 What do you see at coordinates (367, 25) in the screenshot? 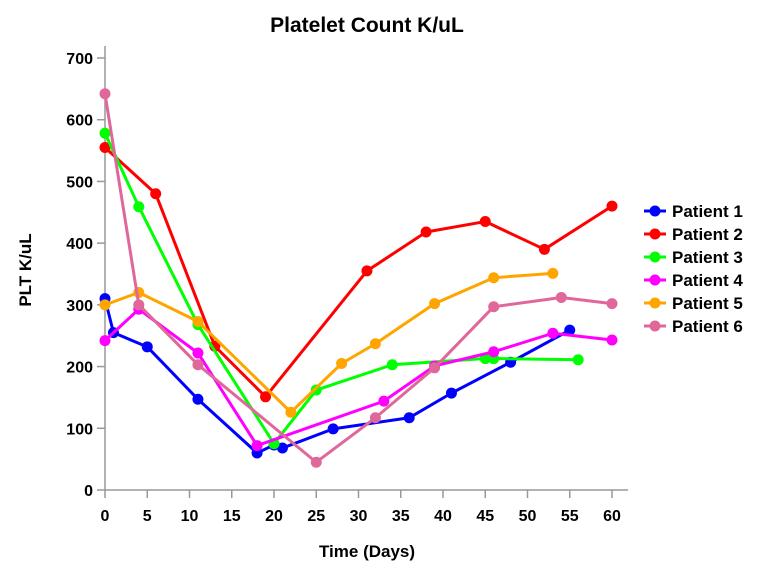
I see `chart-title: Platelet Count K/uL` at bounding box center [367, 25].